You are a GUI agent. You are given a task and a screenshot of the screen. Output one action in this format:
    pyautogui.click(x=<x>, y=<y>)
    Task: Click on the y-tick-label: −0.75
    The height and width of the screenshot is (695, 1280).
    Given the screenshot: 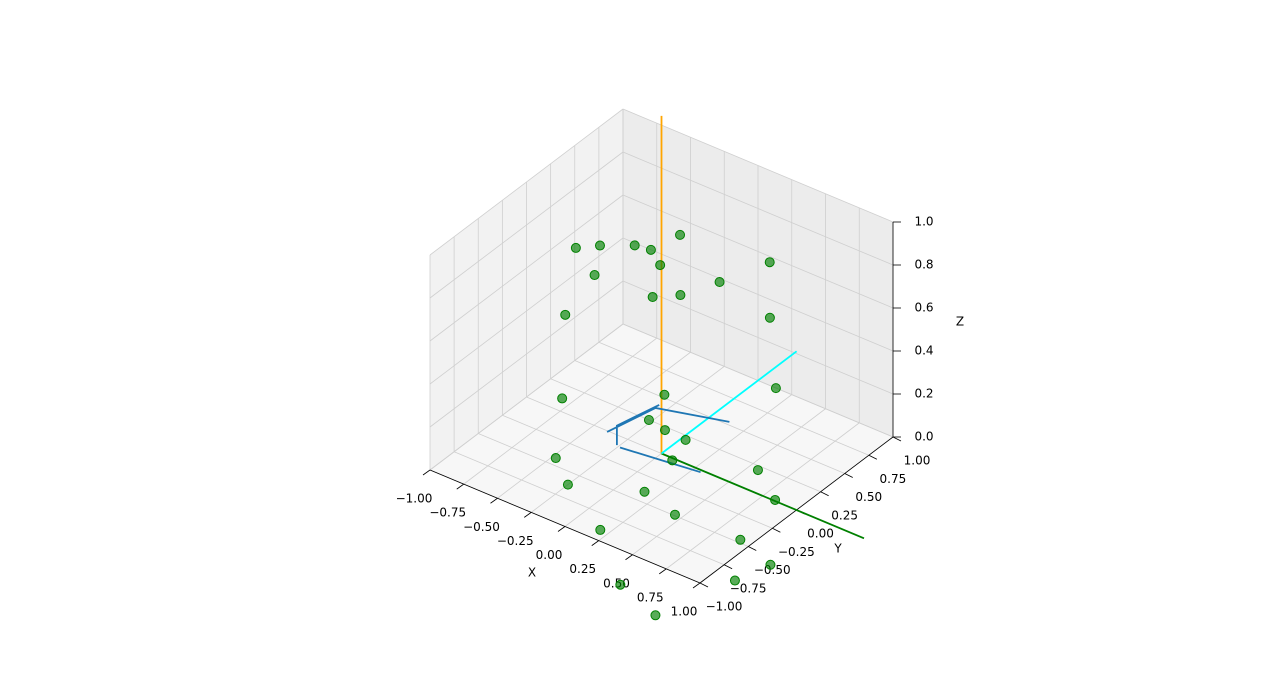 What is the action you would take?
    pyautogui.click(x=748, y=588)
    